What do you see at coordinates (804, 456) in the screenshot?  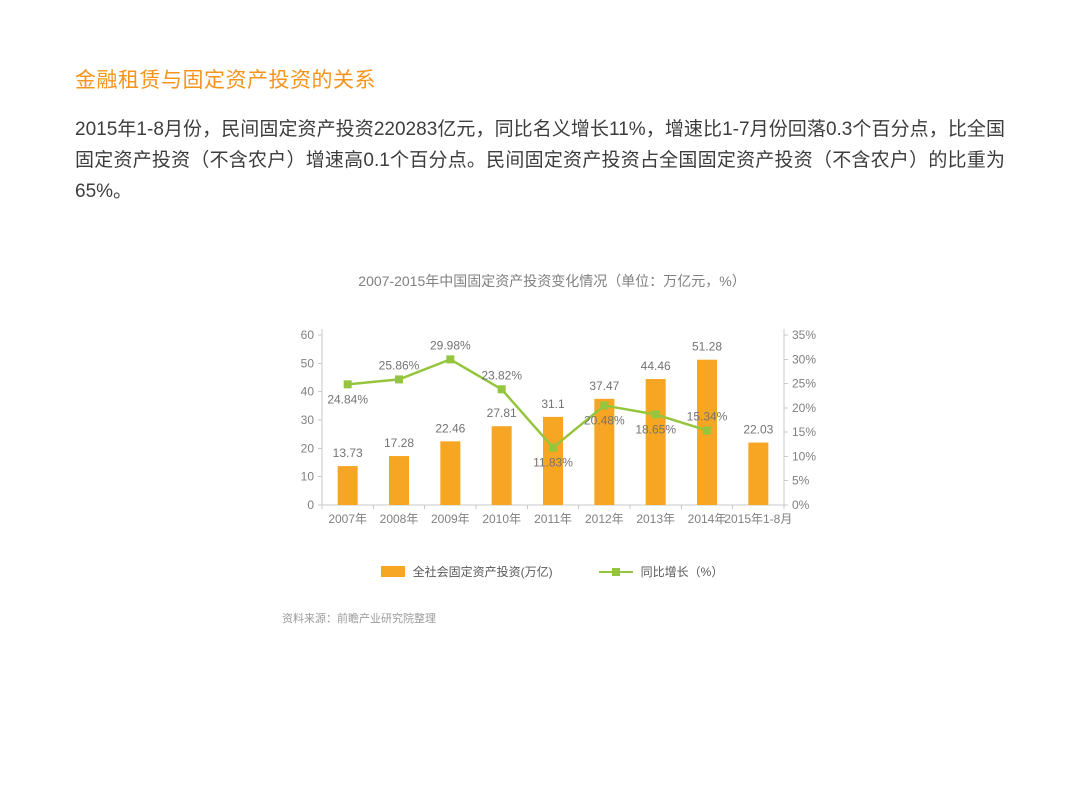 I see `svg-text: 10%` at bounding box center [804, 456].